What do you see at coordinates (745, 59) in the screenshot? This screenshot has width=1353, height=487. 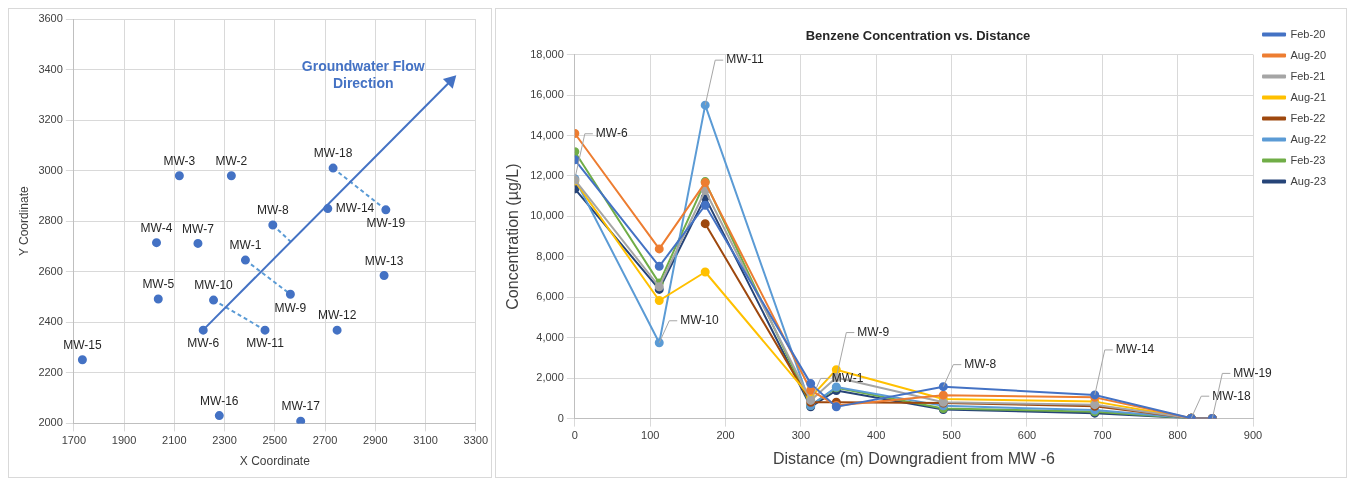 I see `annotation: MW-11` at bounding box center [745, 59].